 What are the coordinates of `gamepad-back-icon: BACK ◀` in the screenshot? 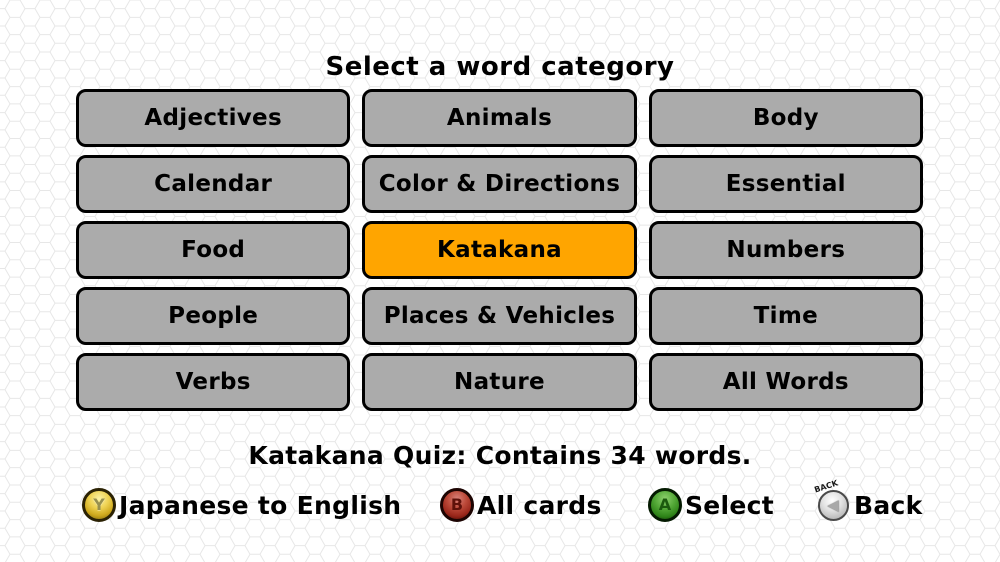 It's located at (831, 499).